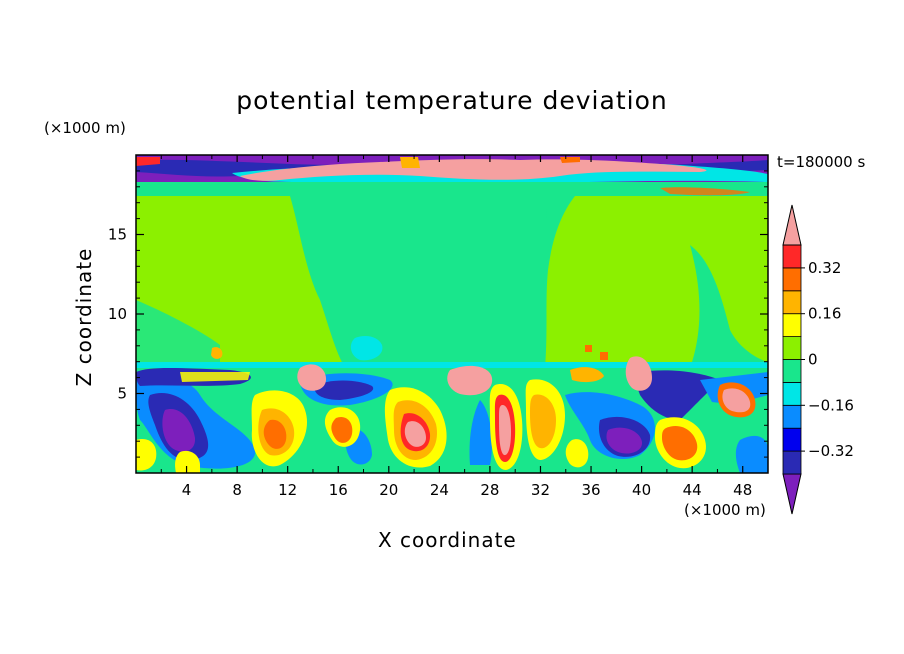 Image resolution: width=904 pixels, height=654 pixels. Describe the element at coordinates (187, 490) in the screenshot. I see `x-tick-label: 4` at that location.